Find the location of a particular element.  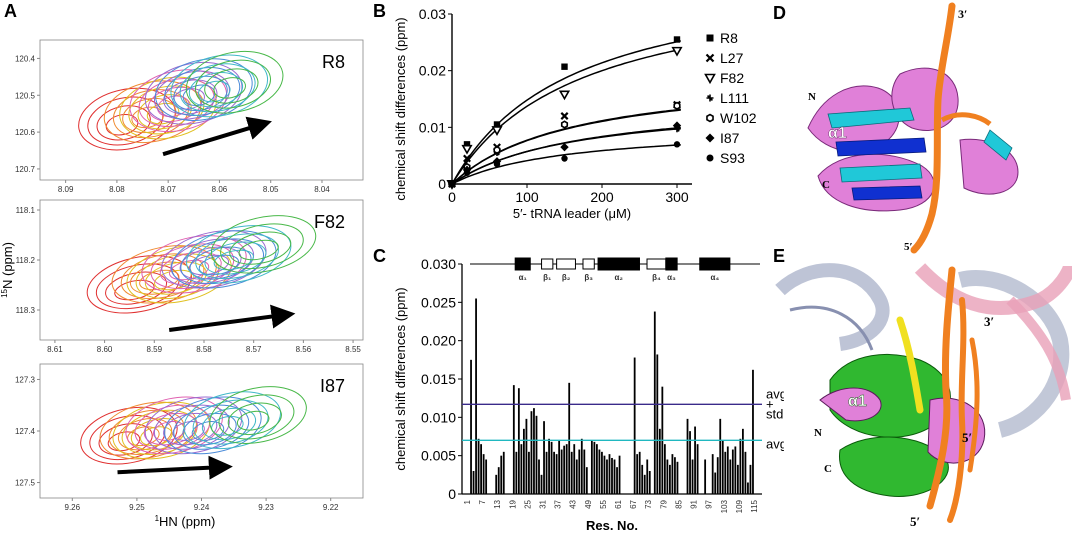

avg-std-label-0: avg is located at coordinates (776, 393).